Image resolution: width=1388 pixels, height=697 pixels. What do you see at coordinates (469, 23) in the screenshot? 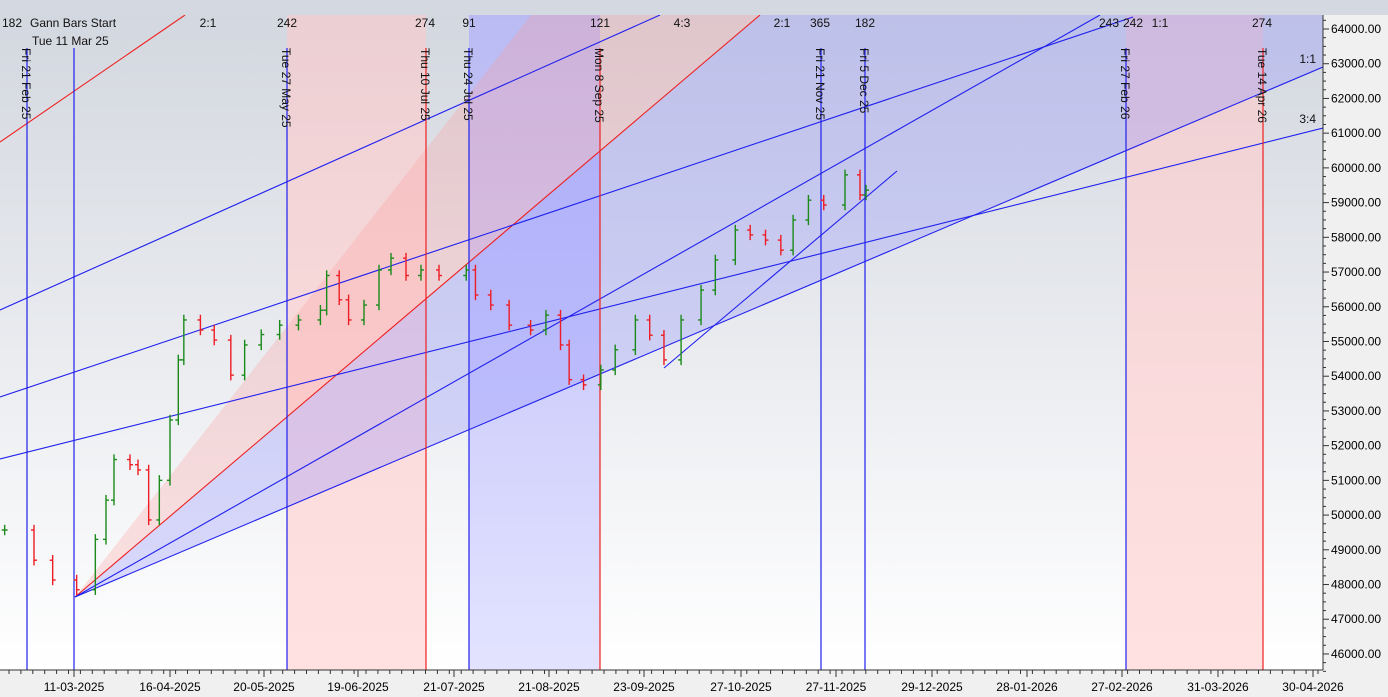
I see `gann-count-label: 91` at bounding box center [469, 23].